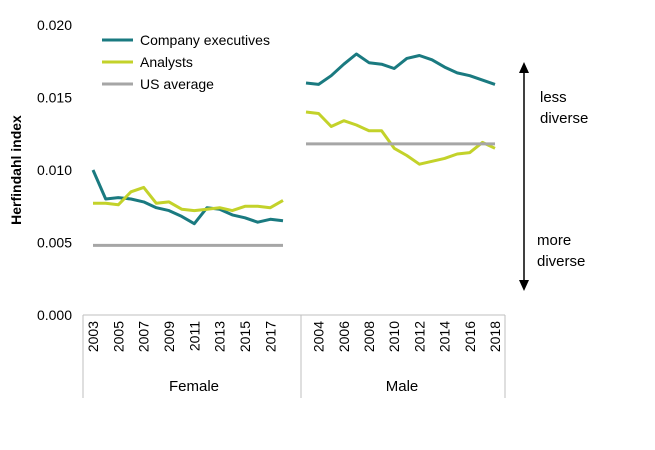  I want to click on x-tick-label-male: 2016, so click(470, 336).